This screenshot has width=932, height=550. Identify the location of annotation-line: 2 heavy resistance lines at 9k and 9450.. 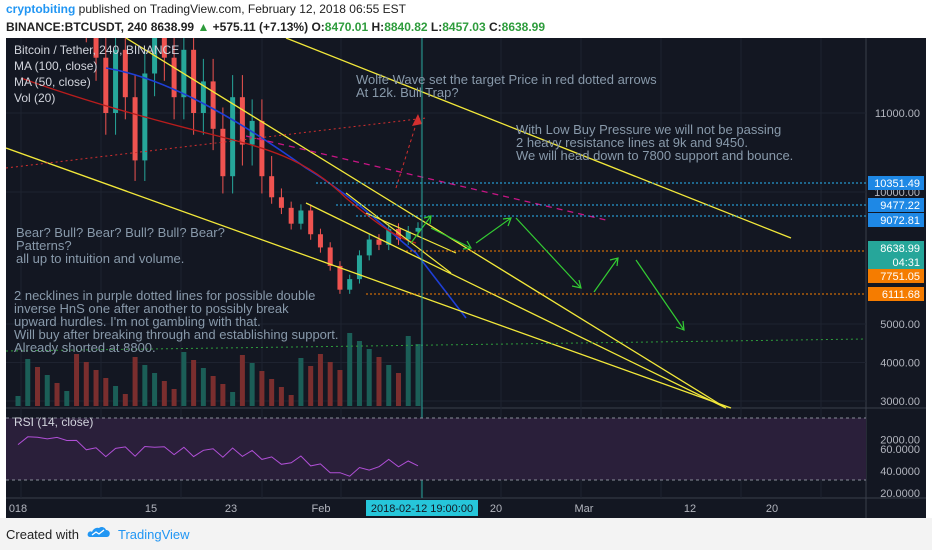
(632, 142).